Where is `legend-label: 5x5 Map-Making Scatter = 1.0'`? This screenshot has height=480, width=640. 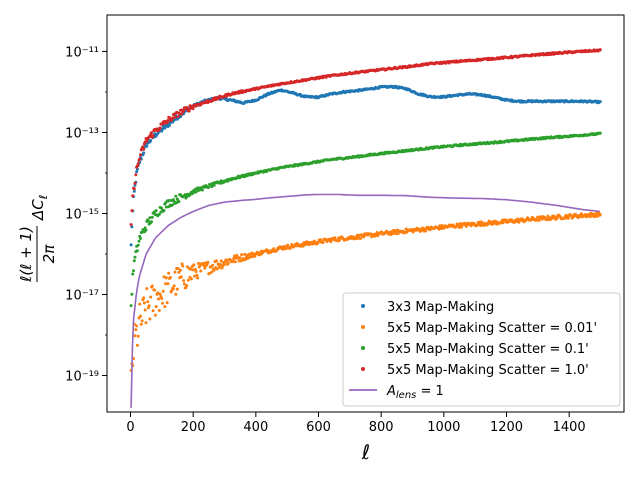 legend-label: 5x5 Map-Making Scatter = 1.0' is located at coordinates (488, 370).